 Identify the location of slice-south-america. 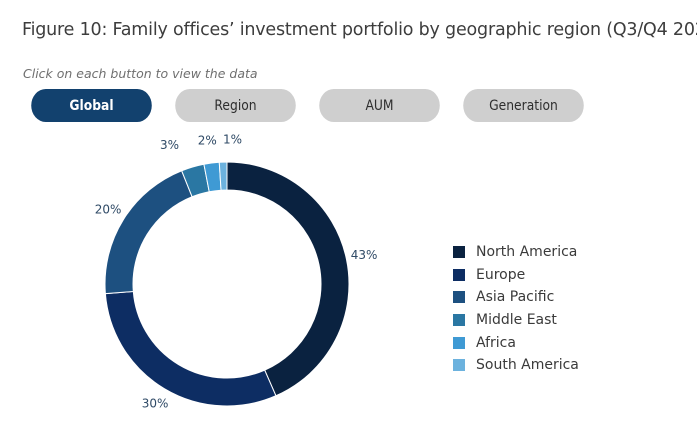
(223, 176).